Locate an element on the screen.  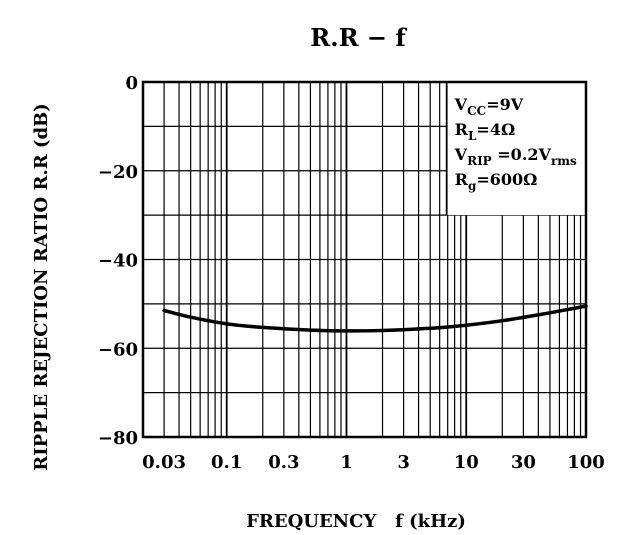
x-tick-label: 0.3 is located at coordinates (283, 462).